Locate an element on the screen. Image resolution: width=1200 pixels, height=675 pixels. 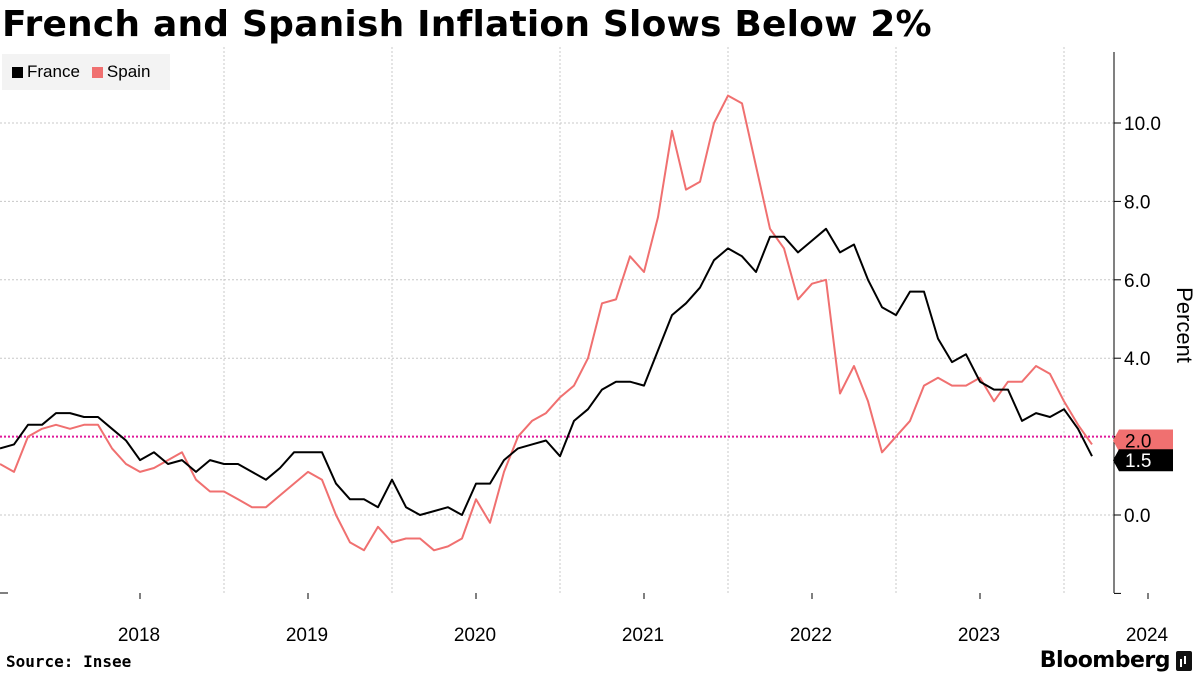
end-label-text: 1.5 is located at coordinates (1138, 461).